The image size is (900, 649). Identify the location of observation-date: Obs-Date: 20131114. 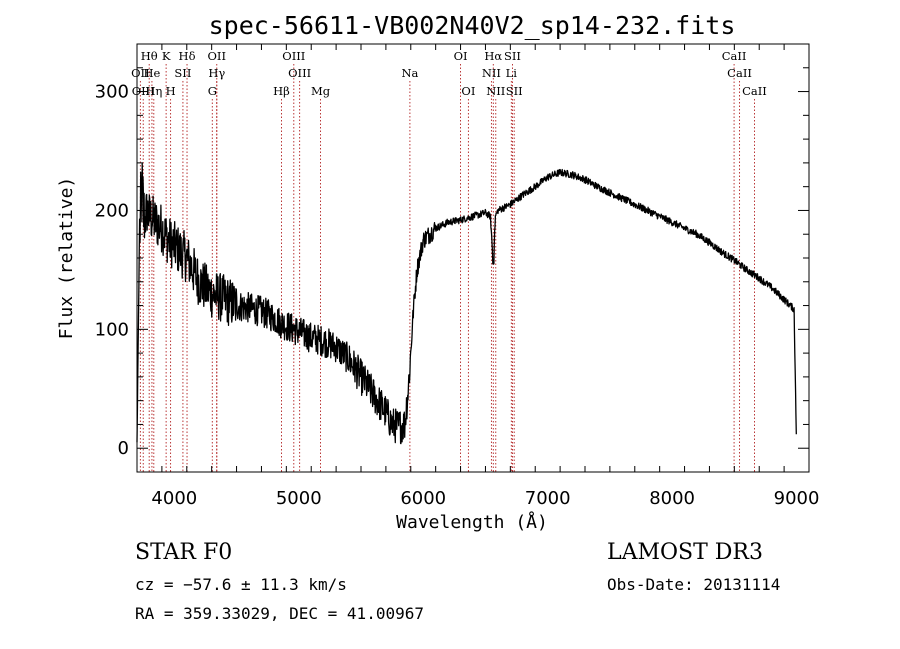
(694, 584).